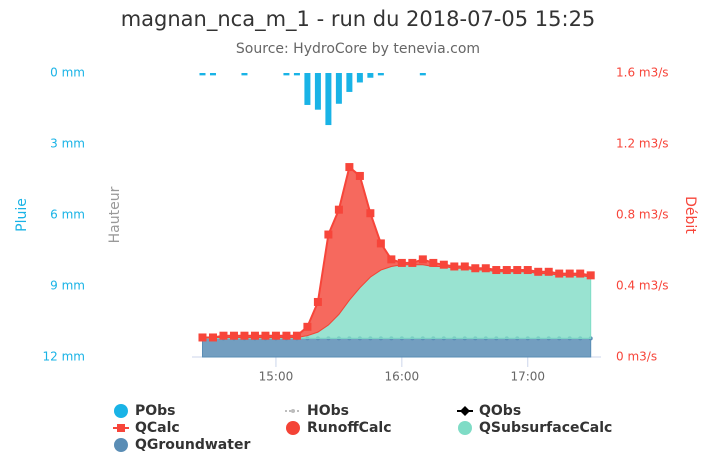 The width and height of the screenshot is (716, 459). I want to click on legend-item: PObs, so click(145, 411).